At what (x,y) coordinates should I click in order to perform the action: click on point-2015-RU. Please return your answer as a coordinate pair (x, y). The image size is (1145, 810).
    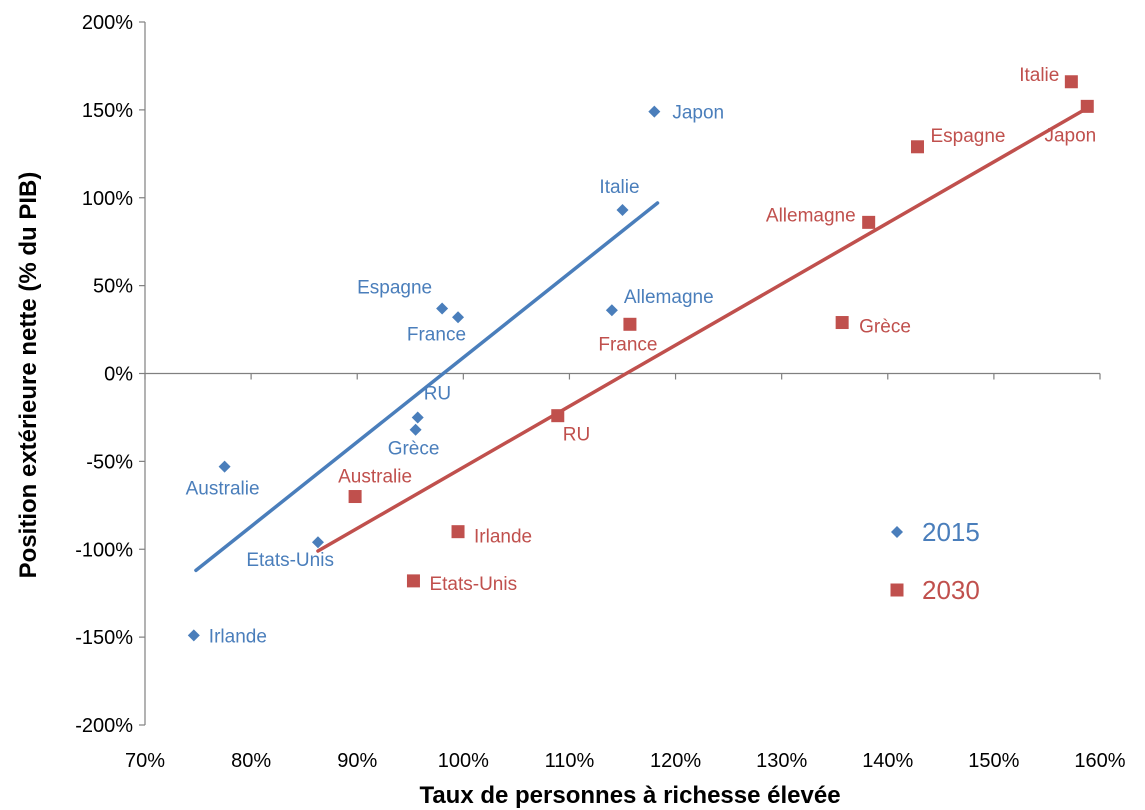
    Looking at the image, I should click on (417, 417).